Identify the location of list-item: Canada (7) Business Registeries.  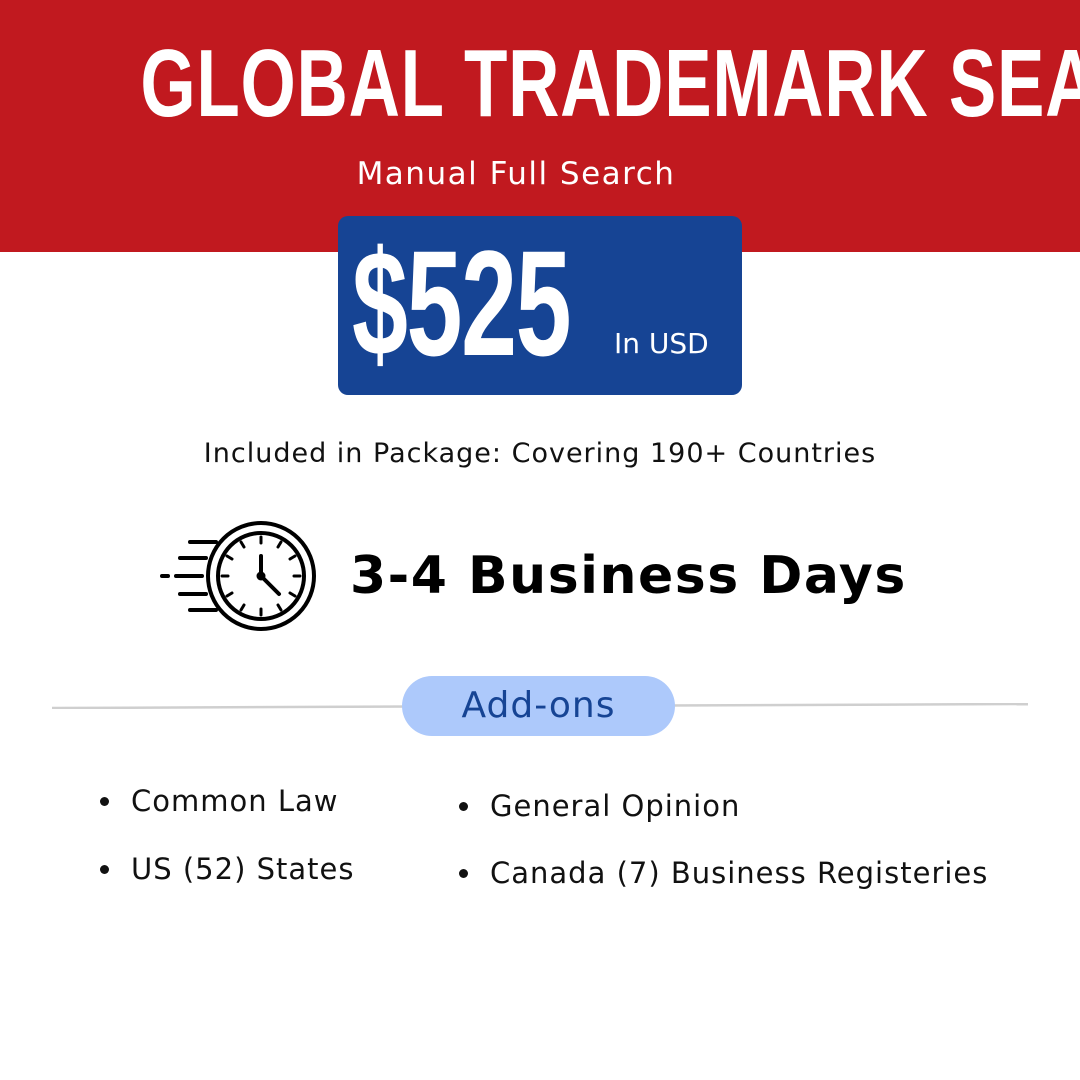
(723, 873).